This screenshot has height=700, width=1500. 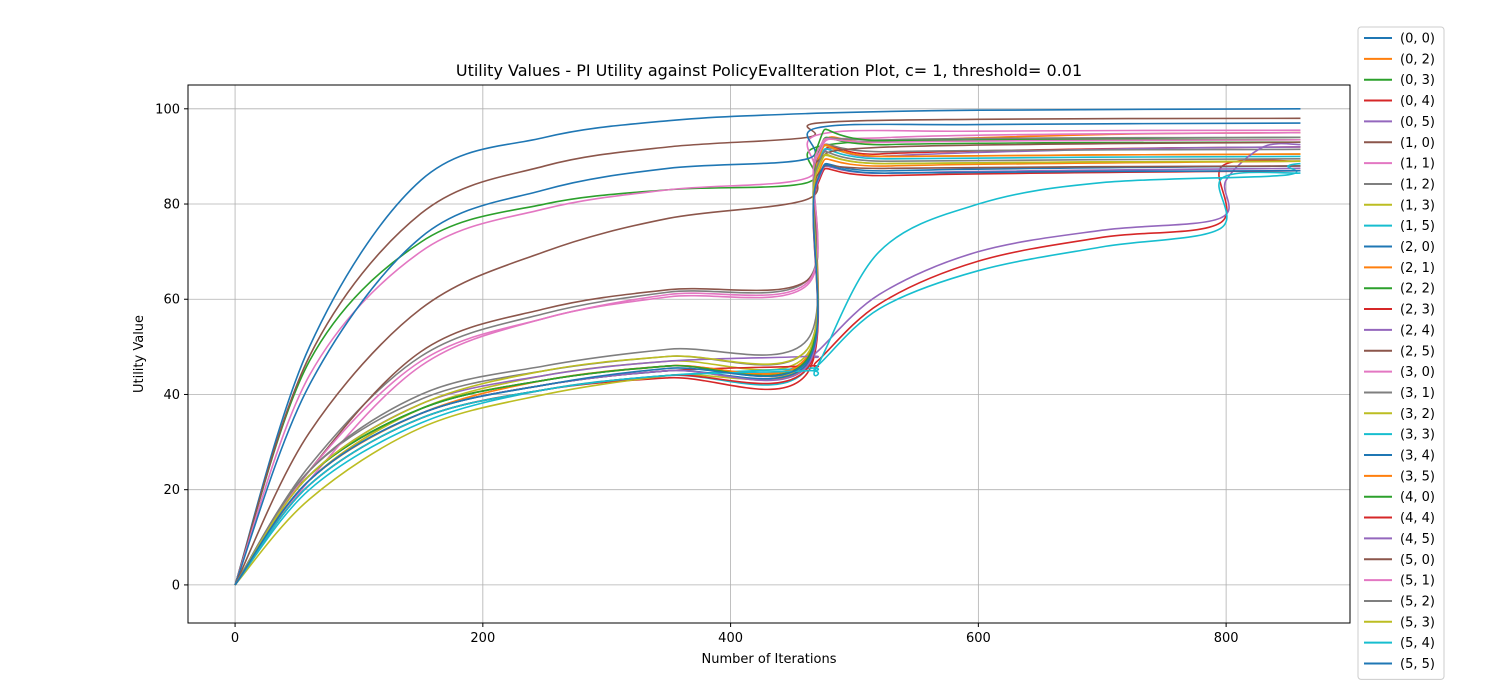 What do you see at coordinates (1226, 638) in the screenshot?
I see `x-tick-label: 800` at bounding box center [1226, 638].